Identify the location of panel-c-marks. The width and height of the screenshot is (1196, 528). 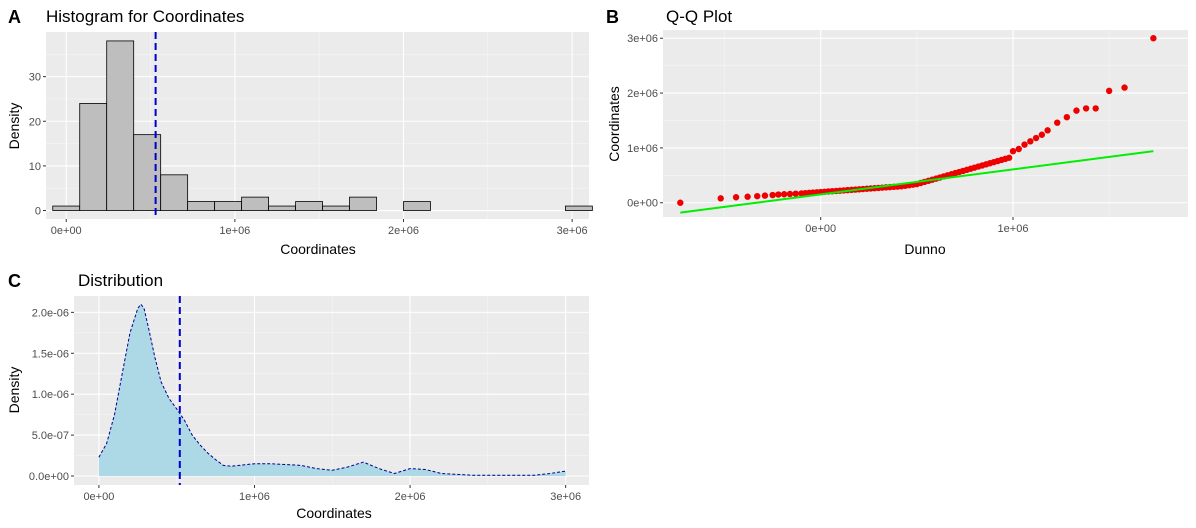
(332, 390).